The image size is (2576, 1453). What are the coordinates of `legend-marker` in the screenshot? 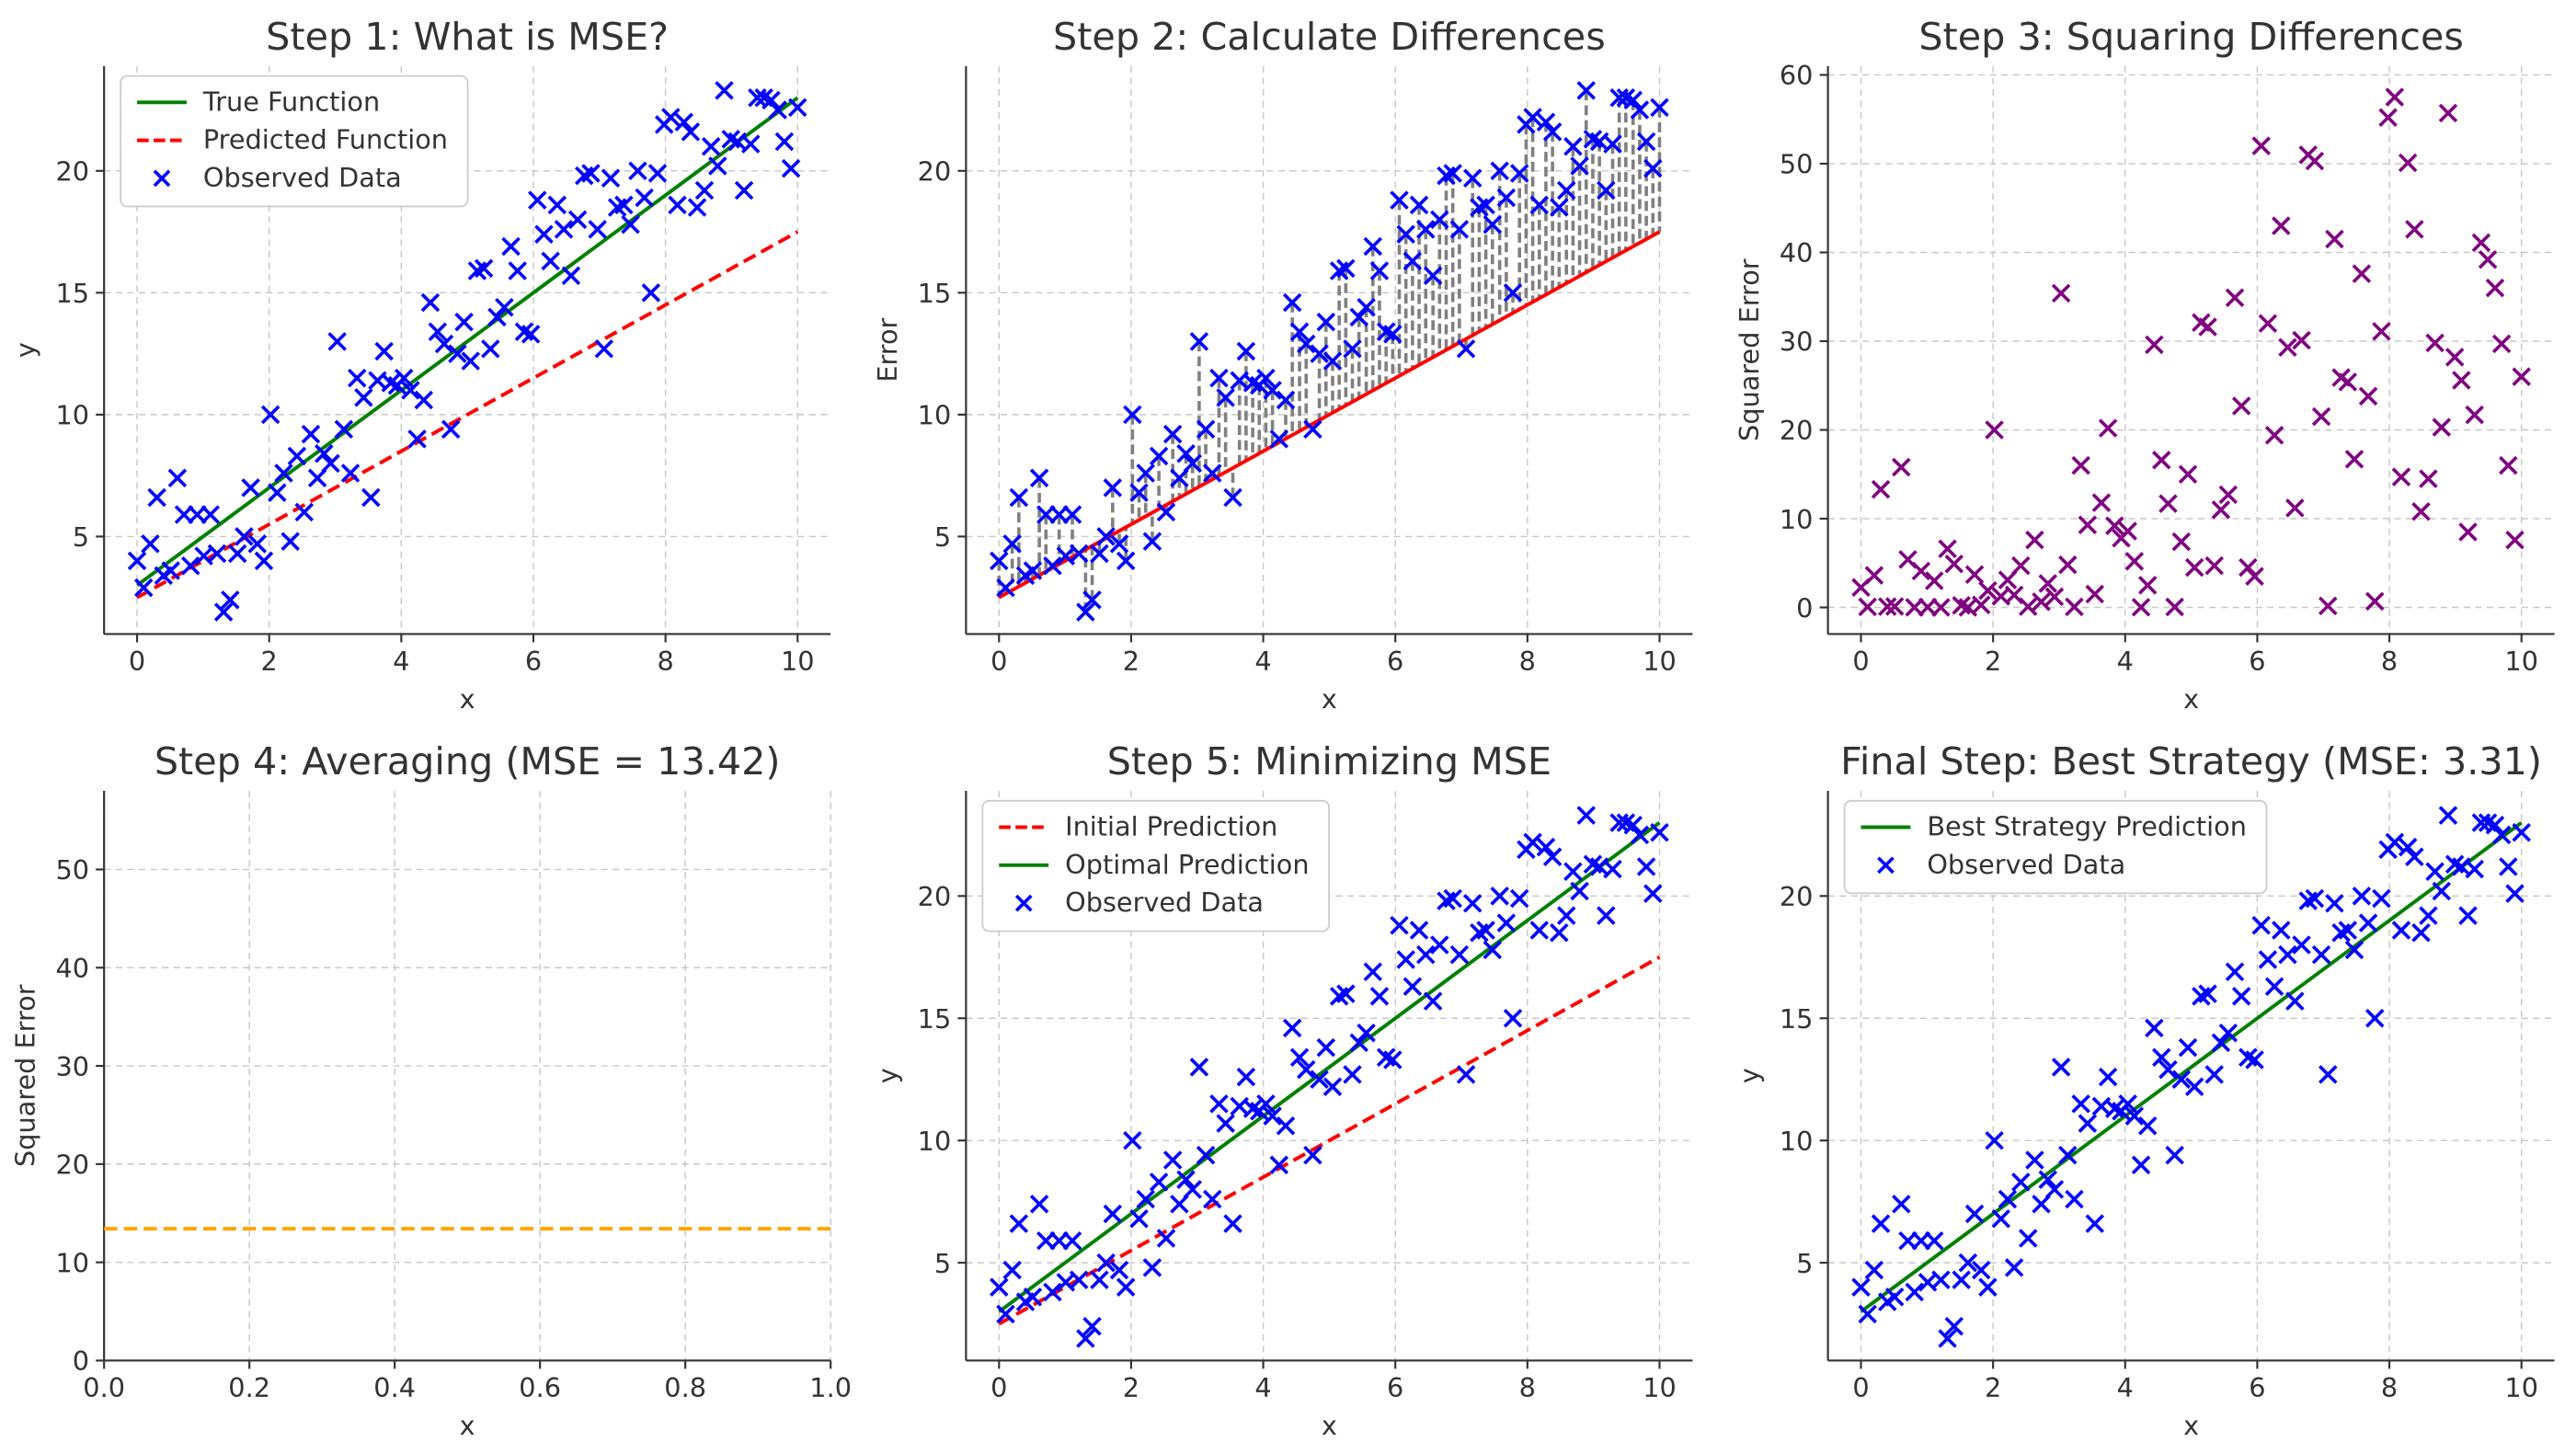 It's located at (162, 178).